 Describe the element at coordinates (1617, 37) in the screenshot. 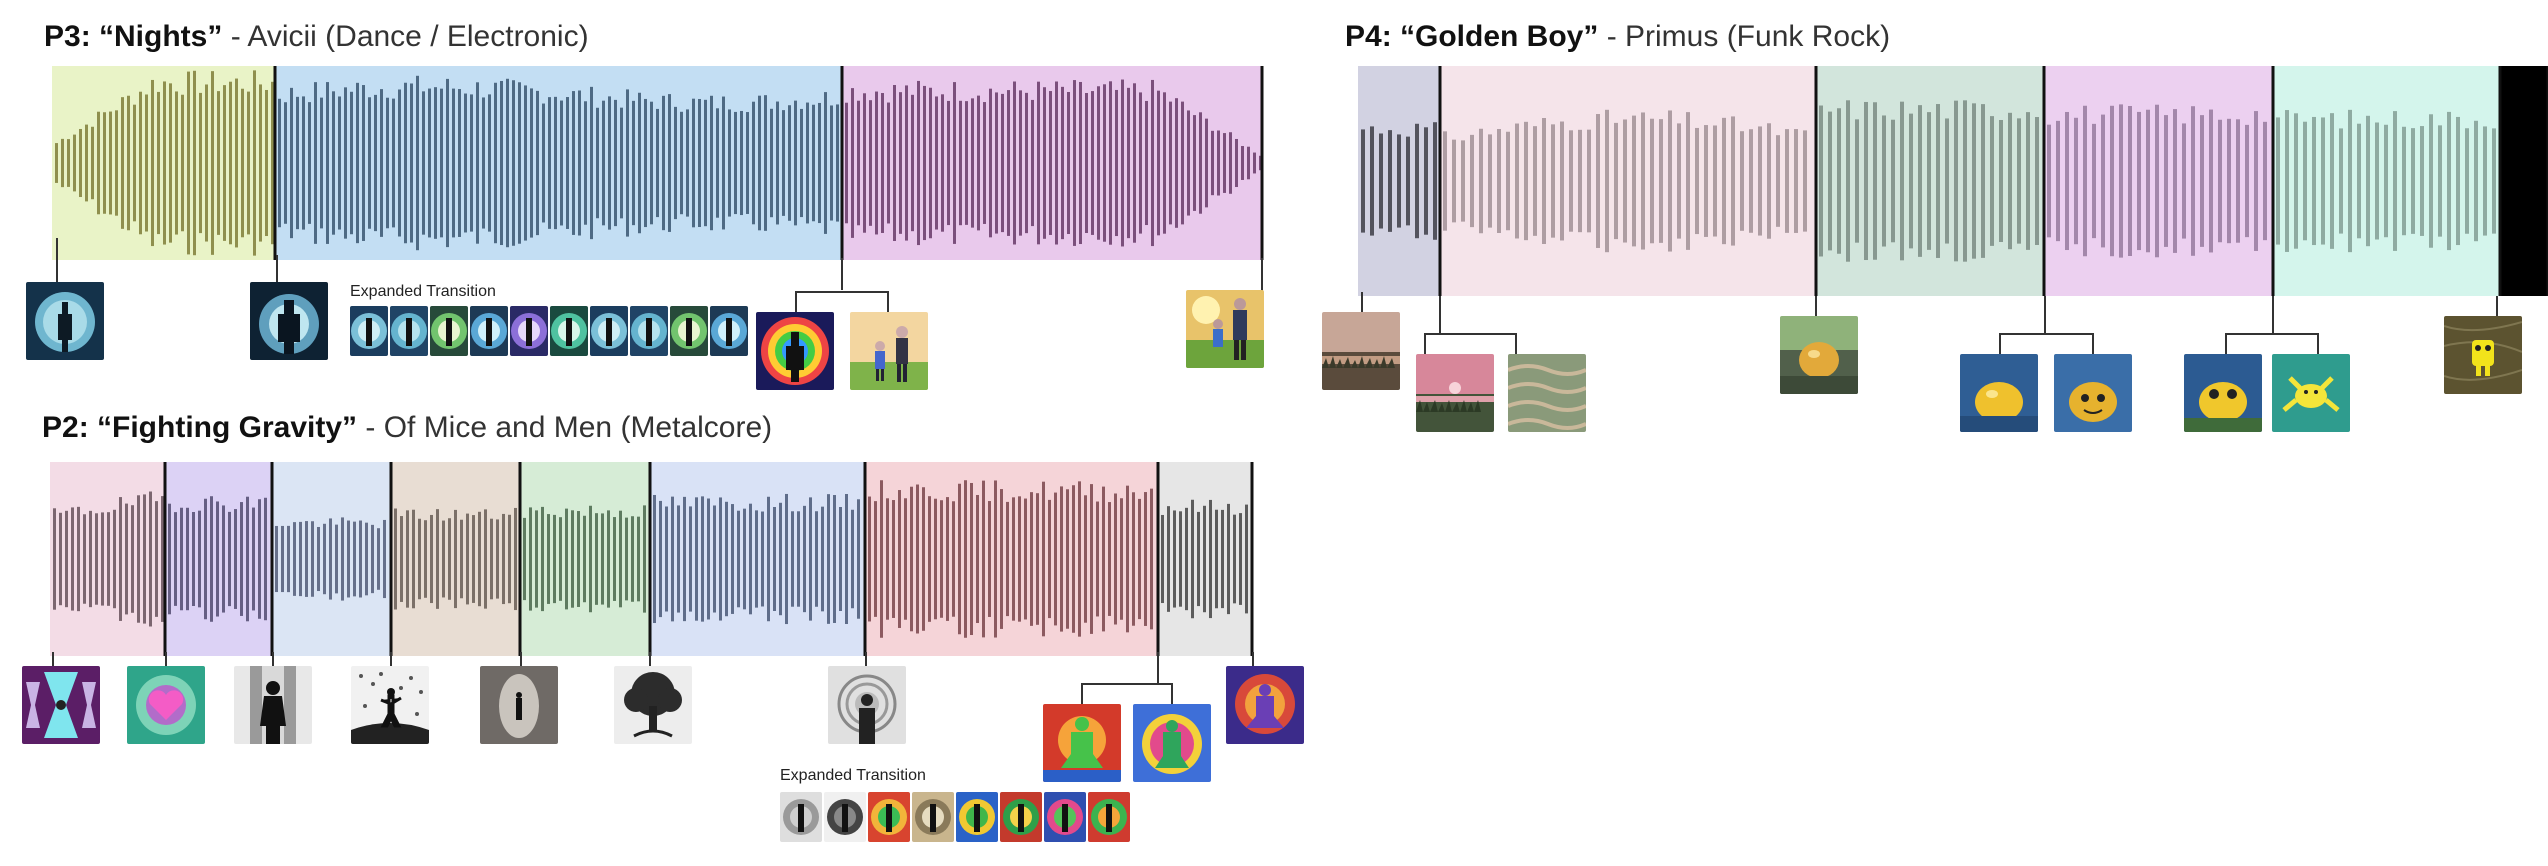

I see `panel-title-p4: P4: “Golden Boy” - Primus (Funk Rock)` at that location.